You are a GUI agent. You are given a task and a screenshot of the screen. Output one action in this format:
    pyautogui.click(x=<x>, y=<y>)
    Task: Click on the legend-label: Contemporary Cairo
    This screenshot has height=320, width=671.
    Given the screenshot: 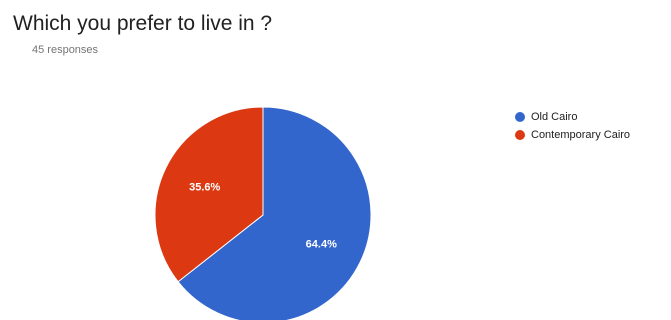 What is the action you would take?
    pyautogui.click(x=581, y=134)
    